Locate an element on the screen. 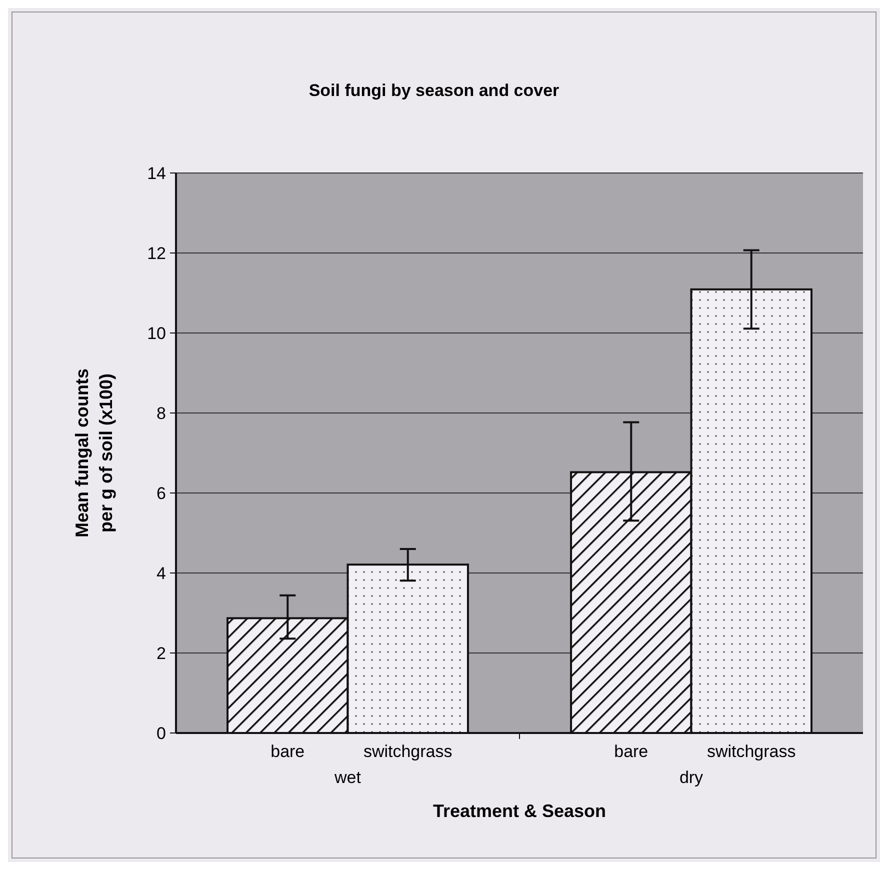 The width and height of the screenshot is (888, 870). x-tick-label: dry is located at coordinates (691, 777).